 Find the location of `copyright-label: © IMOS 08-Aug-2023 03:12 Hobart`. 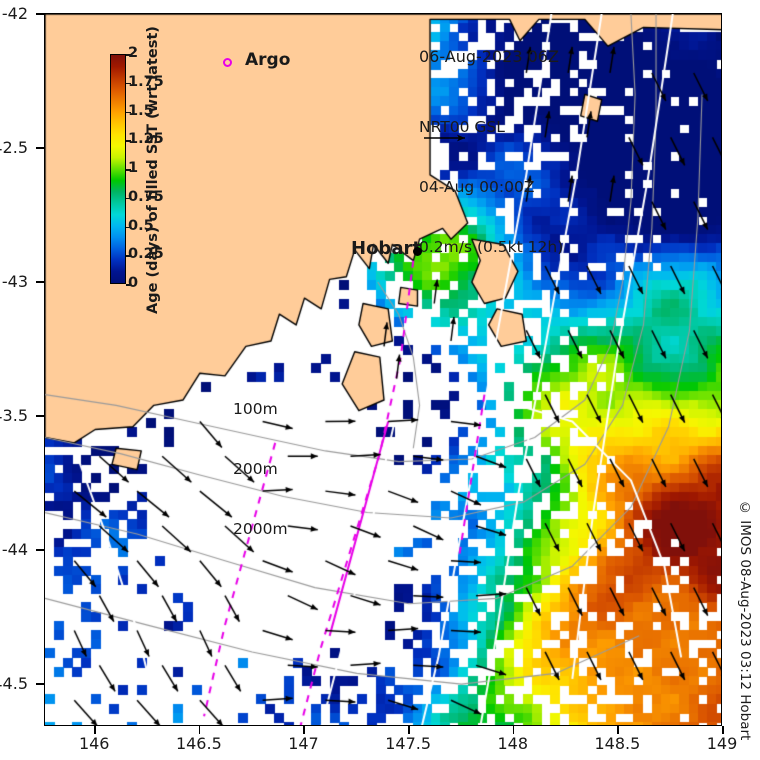

copyright-label: © IMOS 08-Aug-2023 03:12 Hobart is located at coordinates (745, 620).